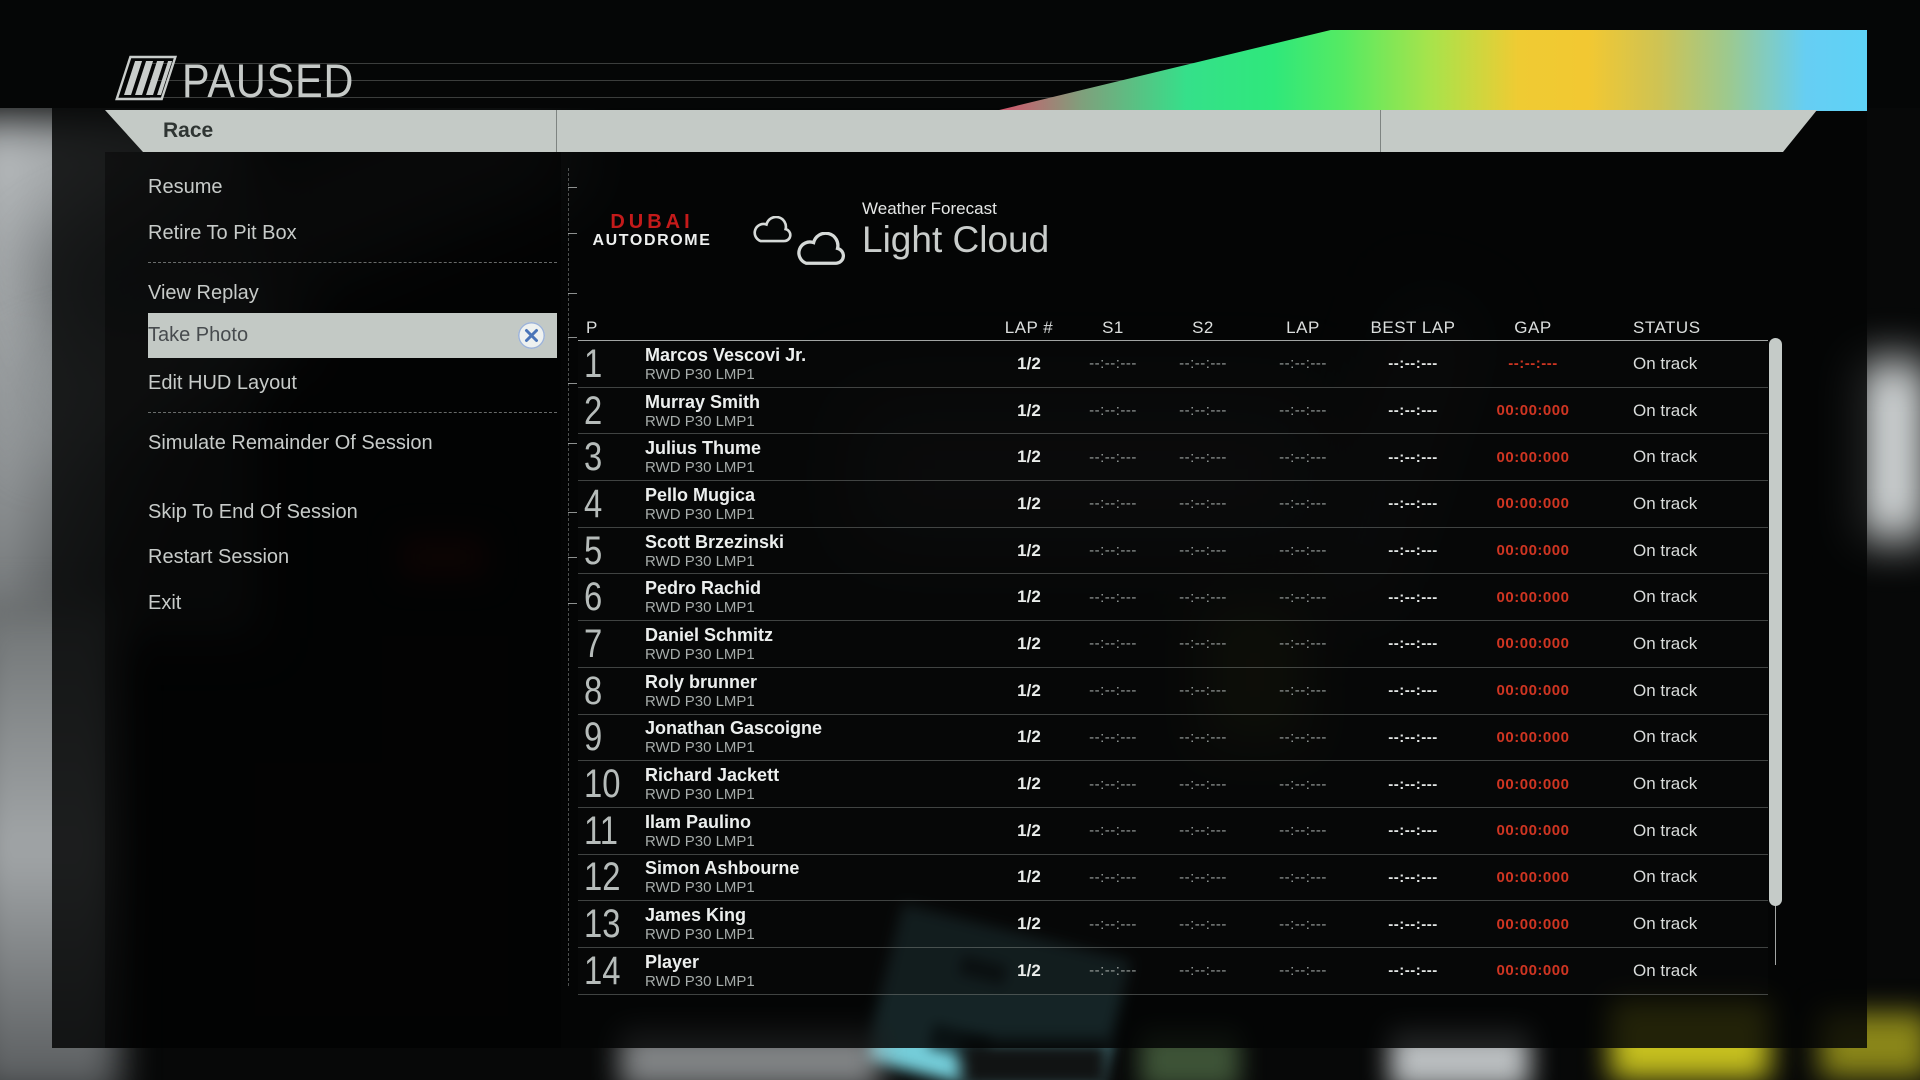 This screenshot has height=1080, width=1920. Describe the element at coordinates (1006, 80) in the screenshot. I see `decorative-line` at that location.